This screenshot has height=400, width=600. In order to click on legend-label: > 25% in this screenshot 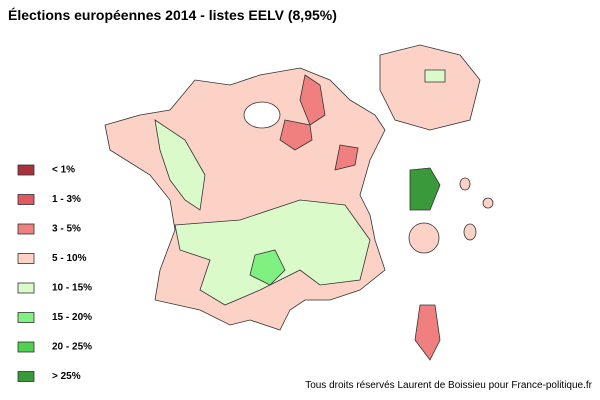, I will do `click(66, 376)`.